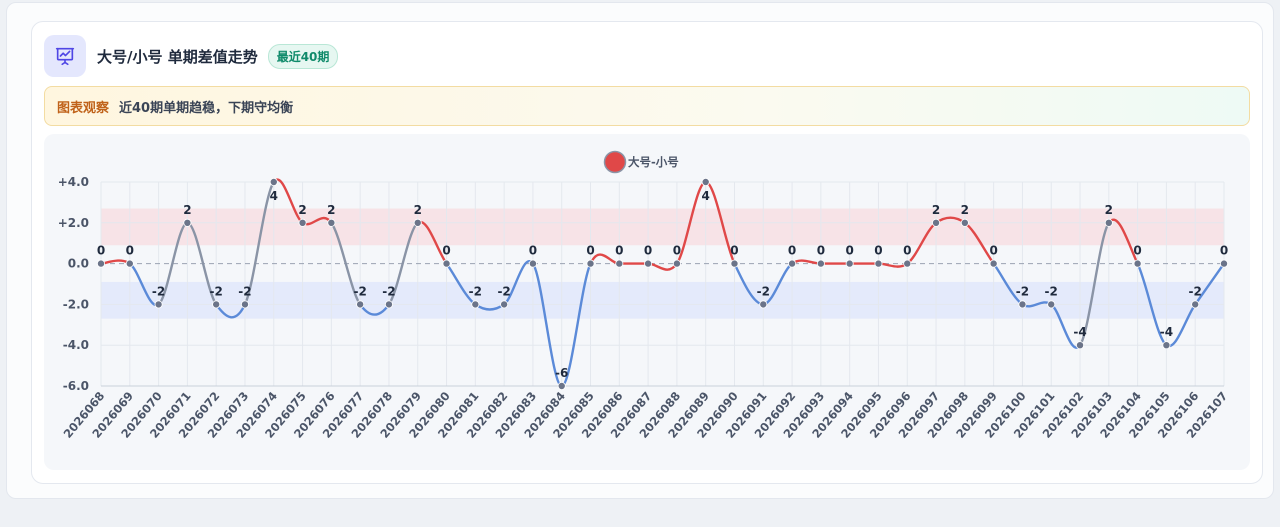 The width and height of the screenshot is (1280, 527). Describe the element at coordinates (83, 108) in the screenshot. I see `observation-label: 图表观察` at that location.